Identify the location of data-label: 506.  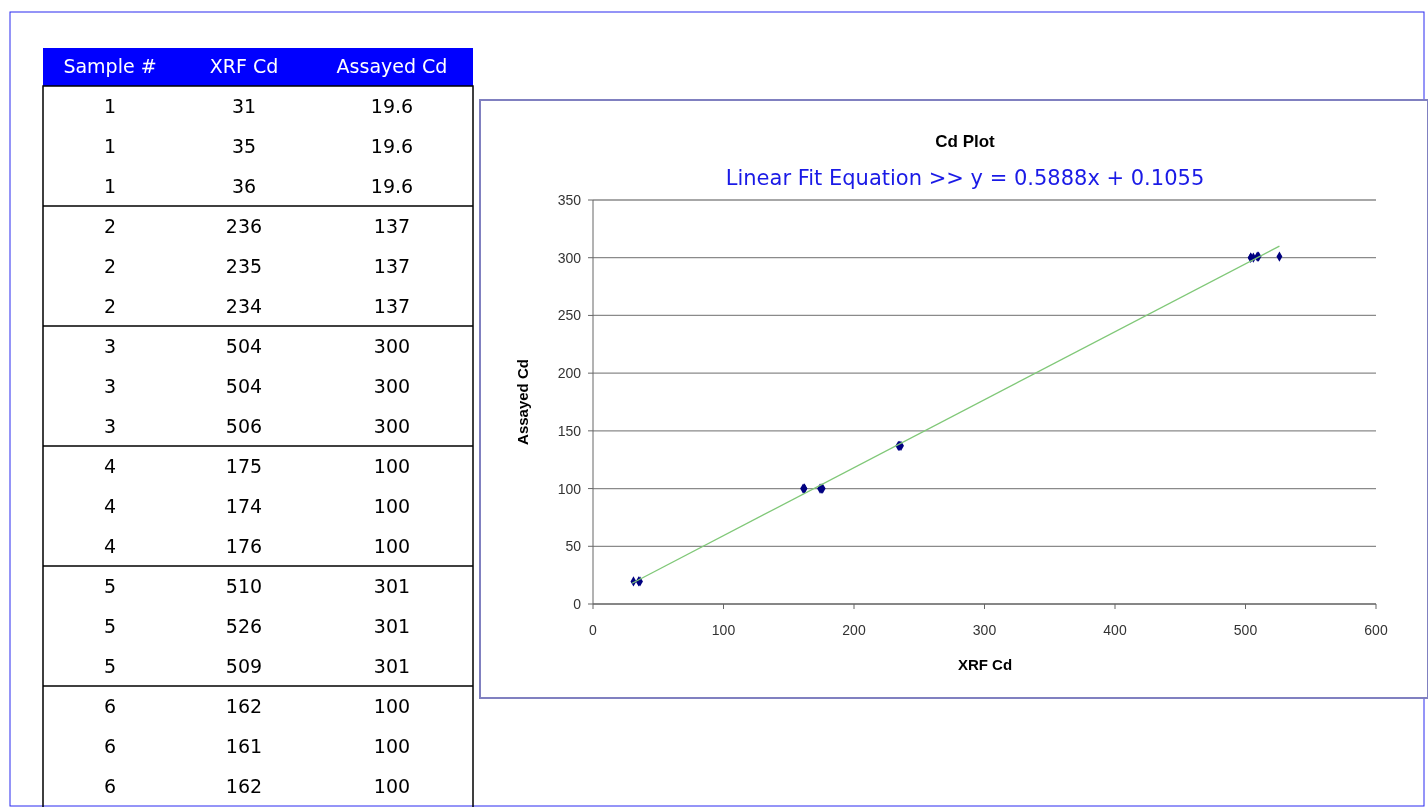
(244, 426).